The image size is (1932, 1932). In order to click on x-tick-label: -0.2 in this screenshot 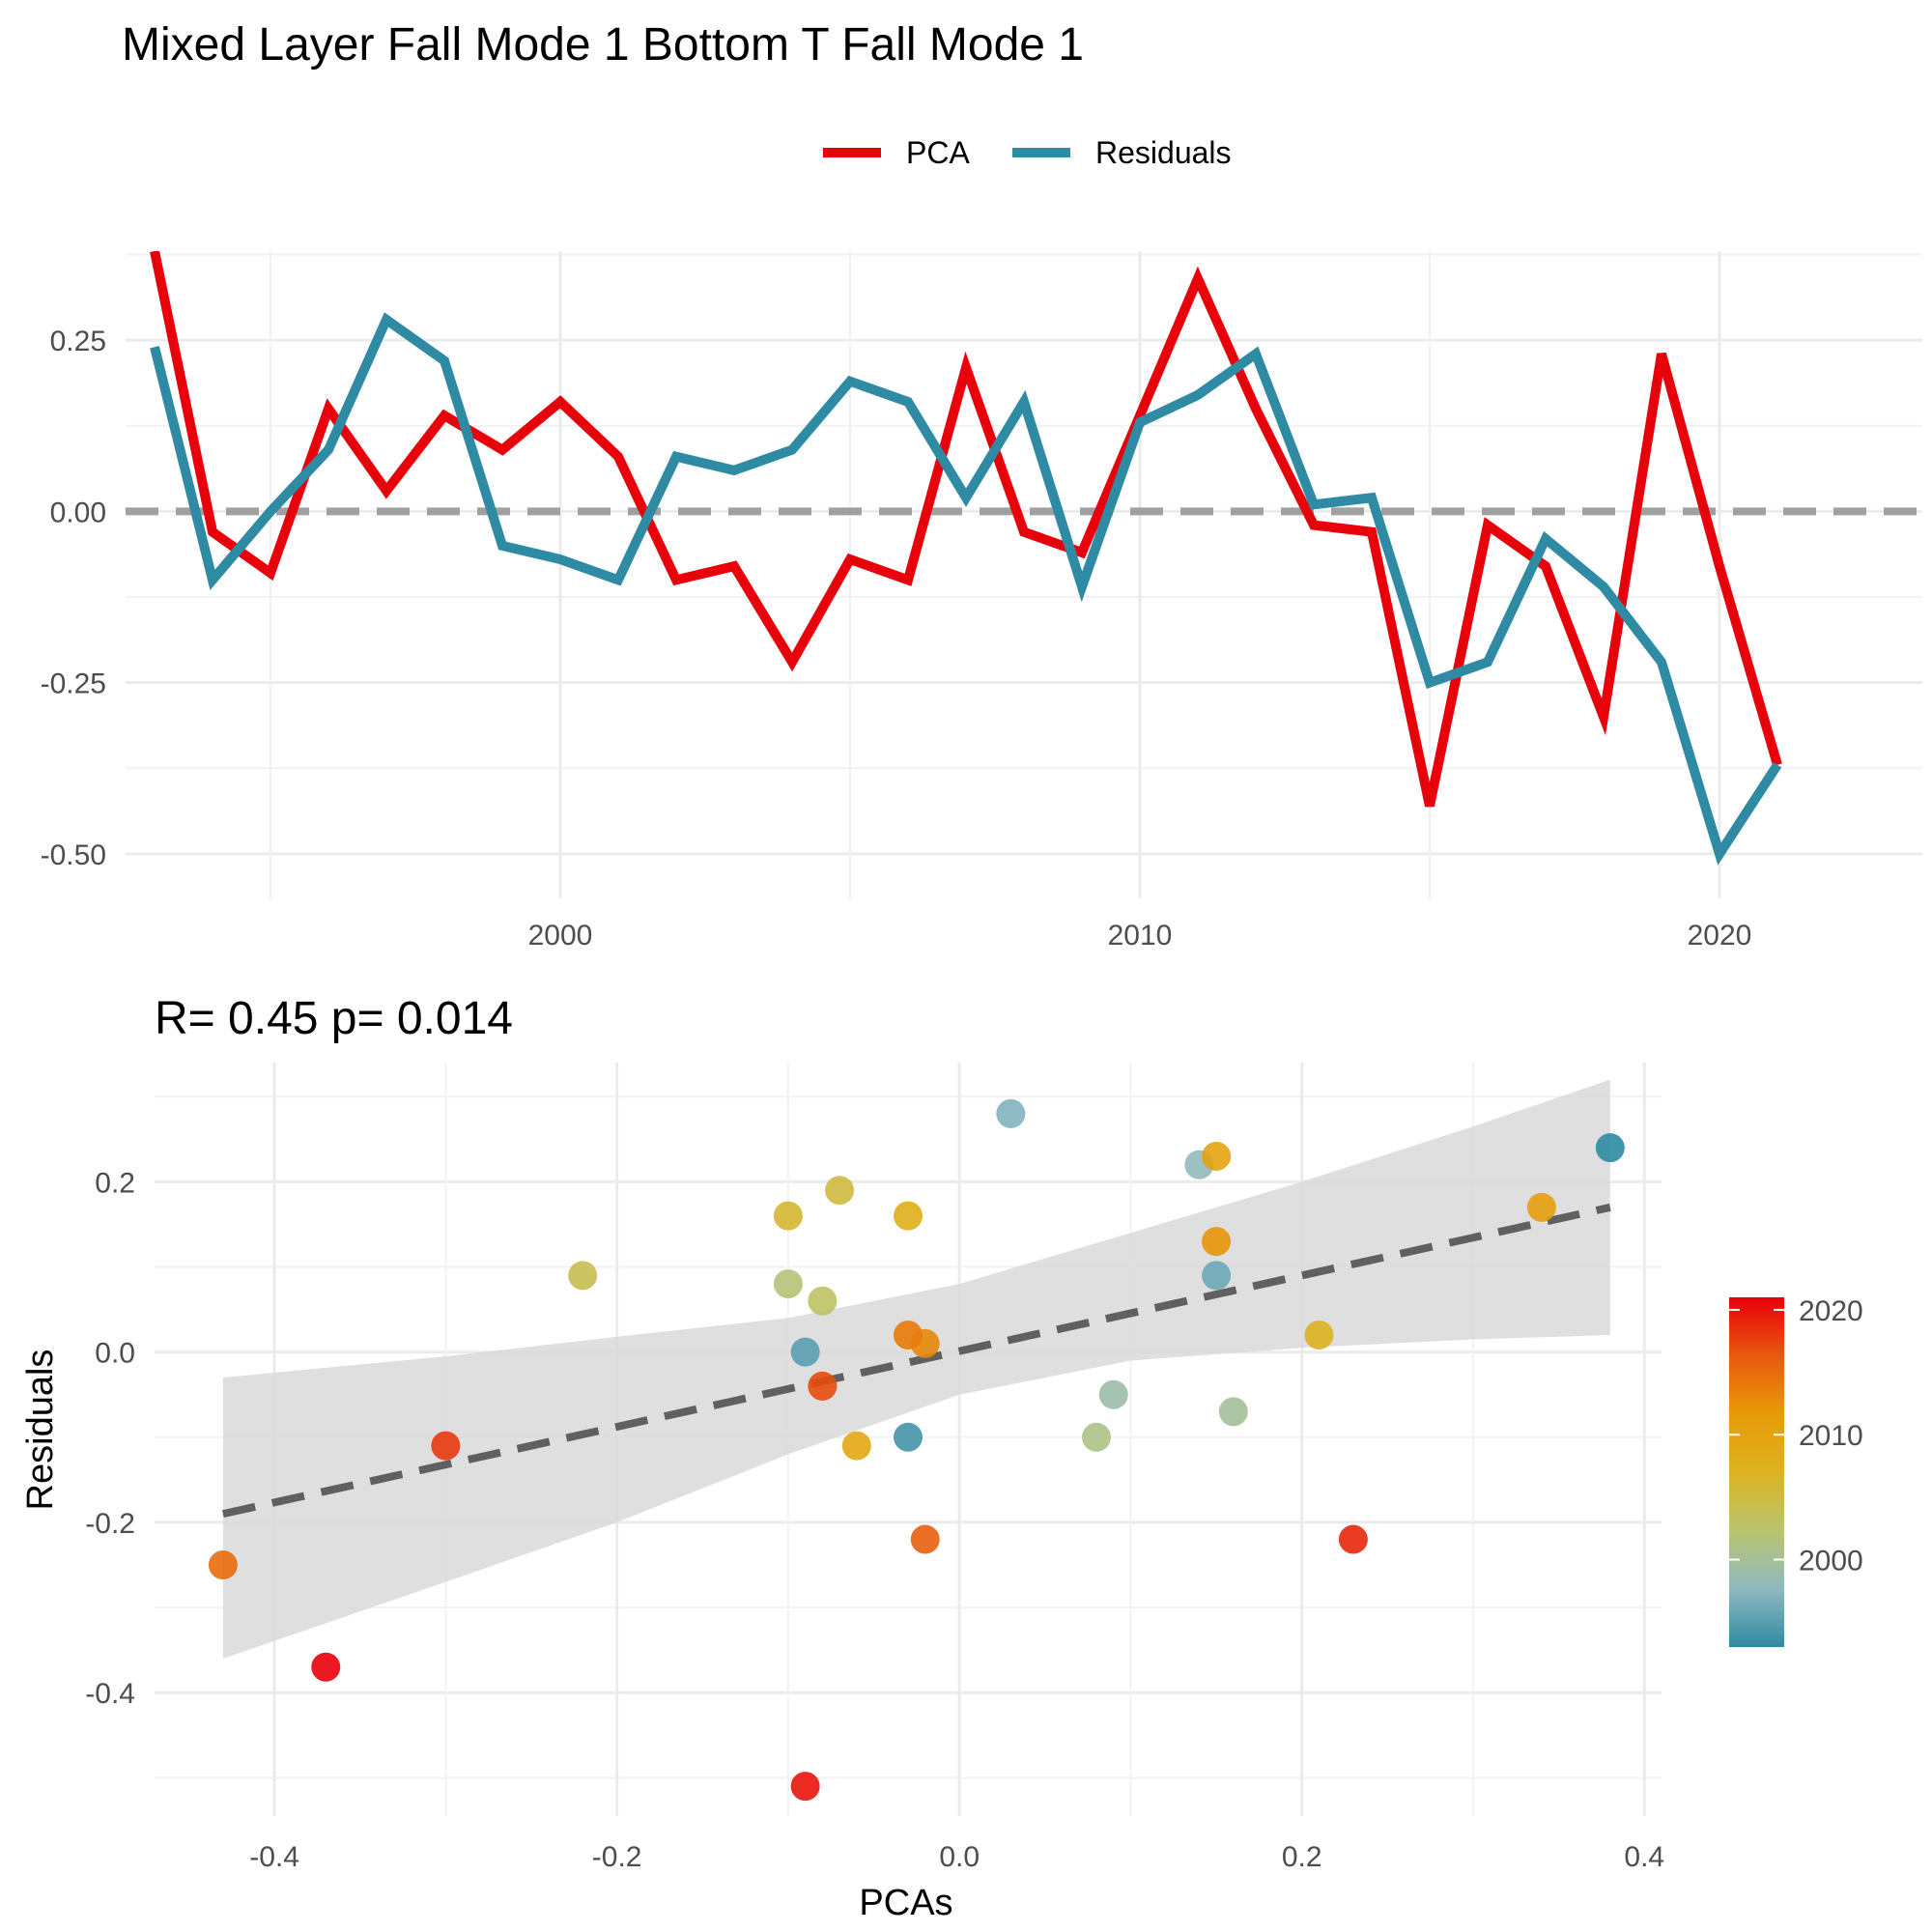, I will do `click(617, 1857)`.